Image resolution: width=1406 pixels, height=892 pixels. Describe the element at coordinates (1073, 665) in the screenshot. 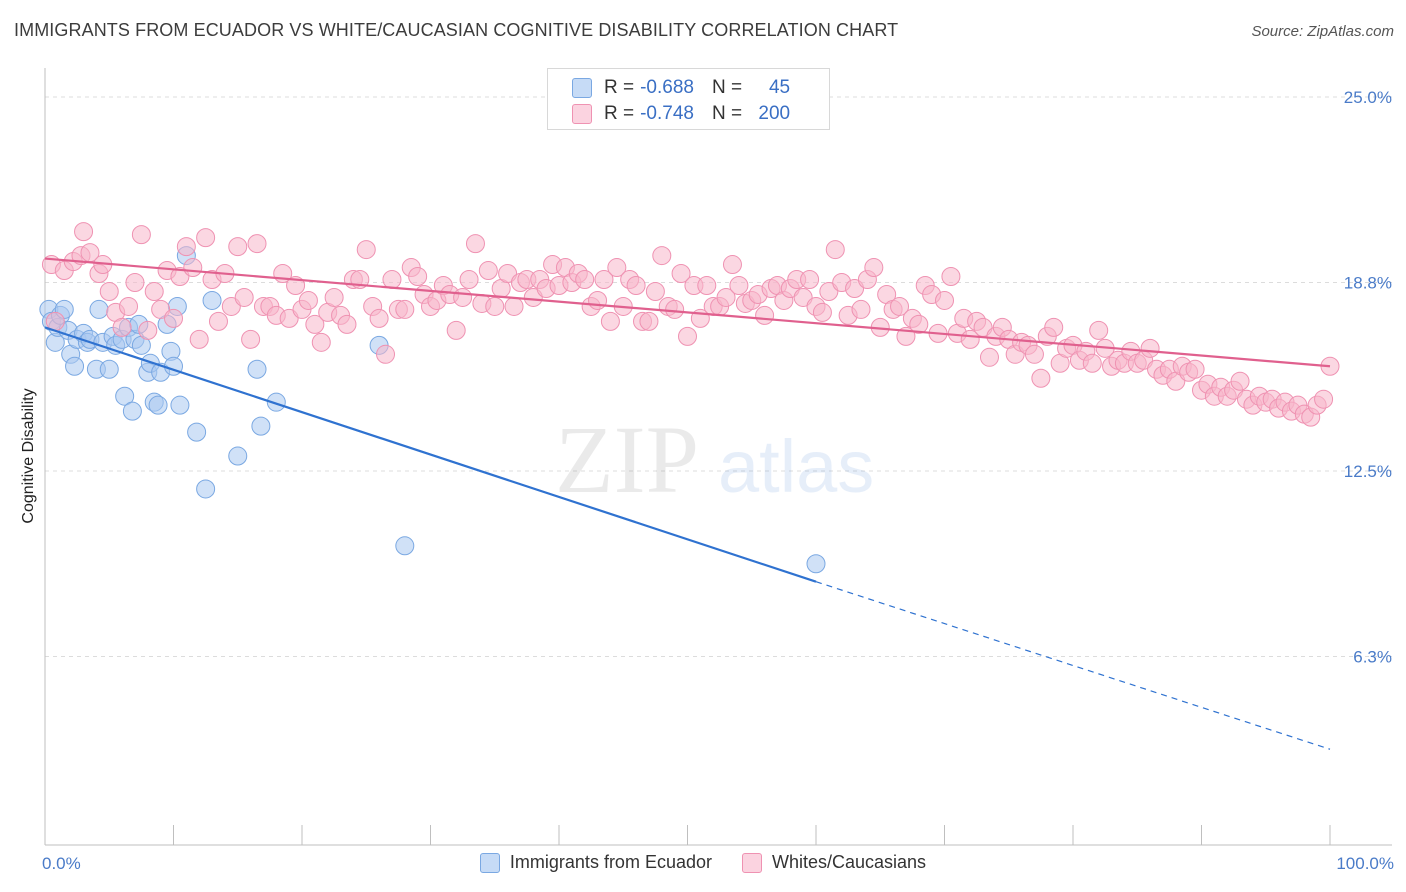

I see `ecuador-trend-extension` at that location.